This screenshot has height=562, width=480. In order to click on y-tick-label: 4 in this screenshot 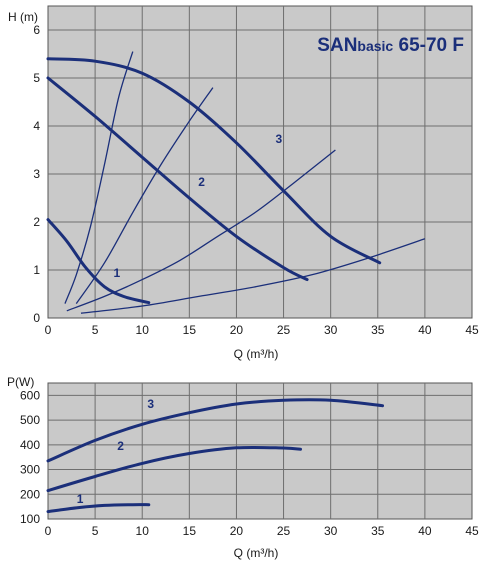, I will do `click(36, 126)`.